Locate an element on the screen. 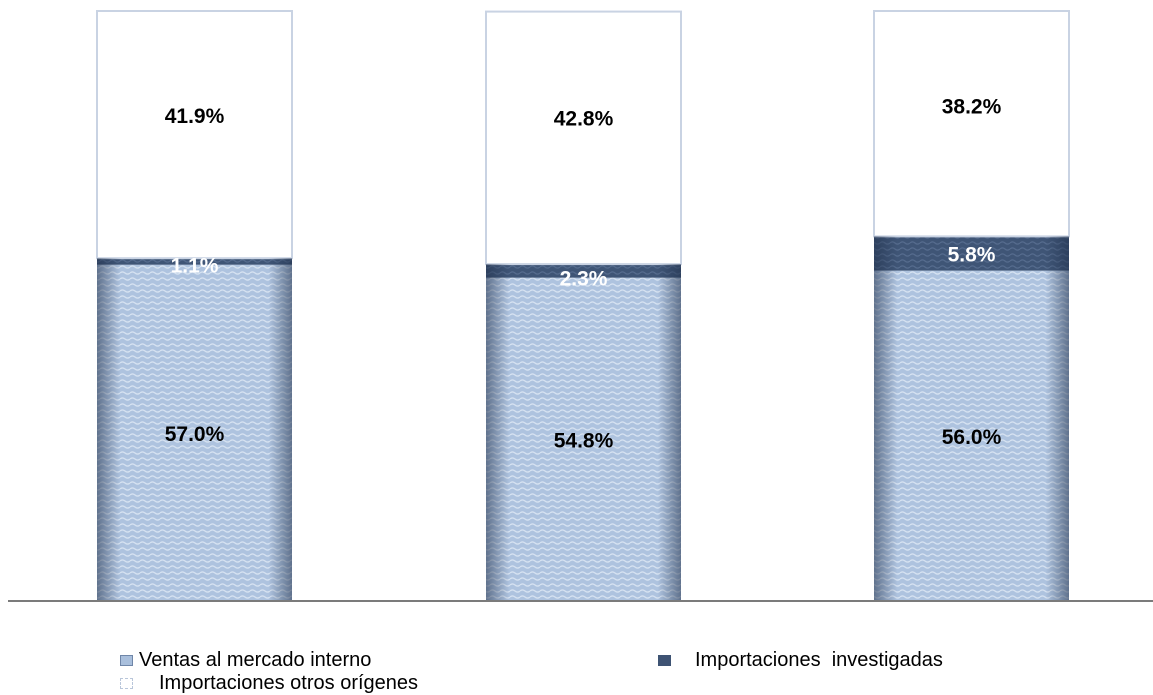  data-label-investigadas-2019: 2.3% is located at coordinates (584, 279).